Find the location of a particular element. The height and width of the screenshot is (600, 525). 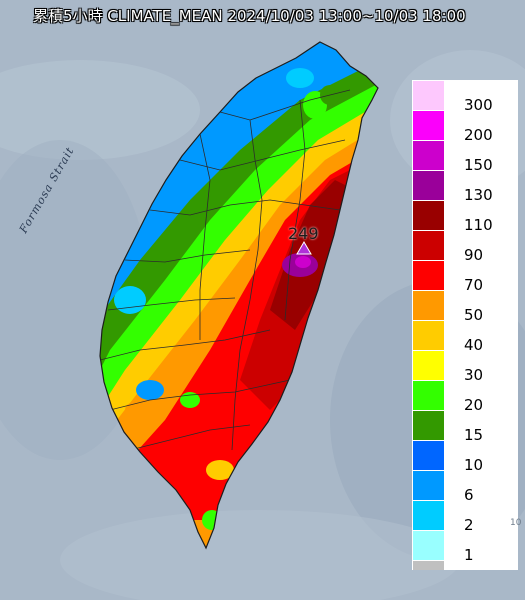

legend-label: 6 is located at coordinates (469, 495).